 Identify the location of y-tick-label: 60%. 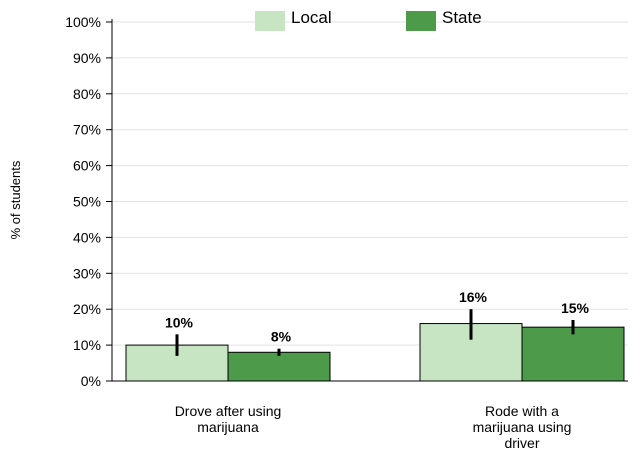
(87, 166).